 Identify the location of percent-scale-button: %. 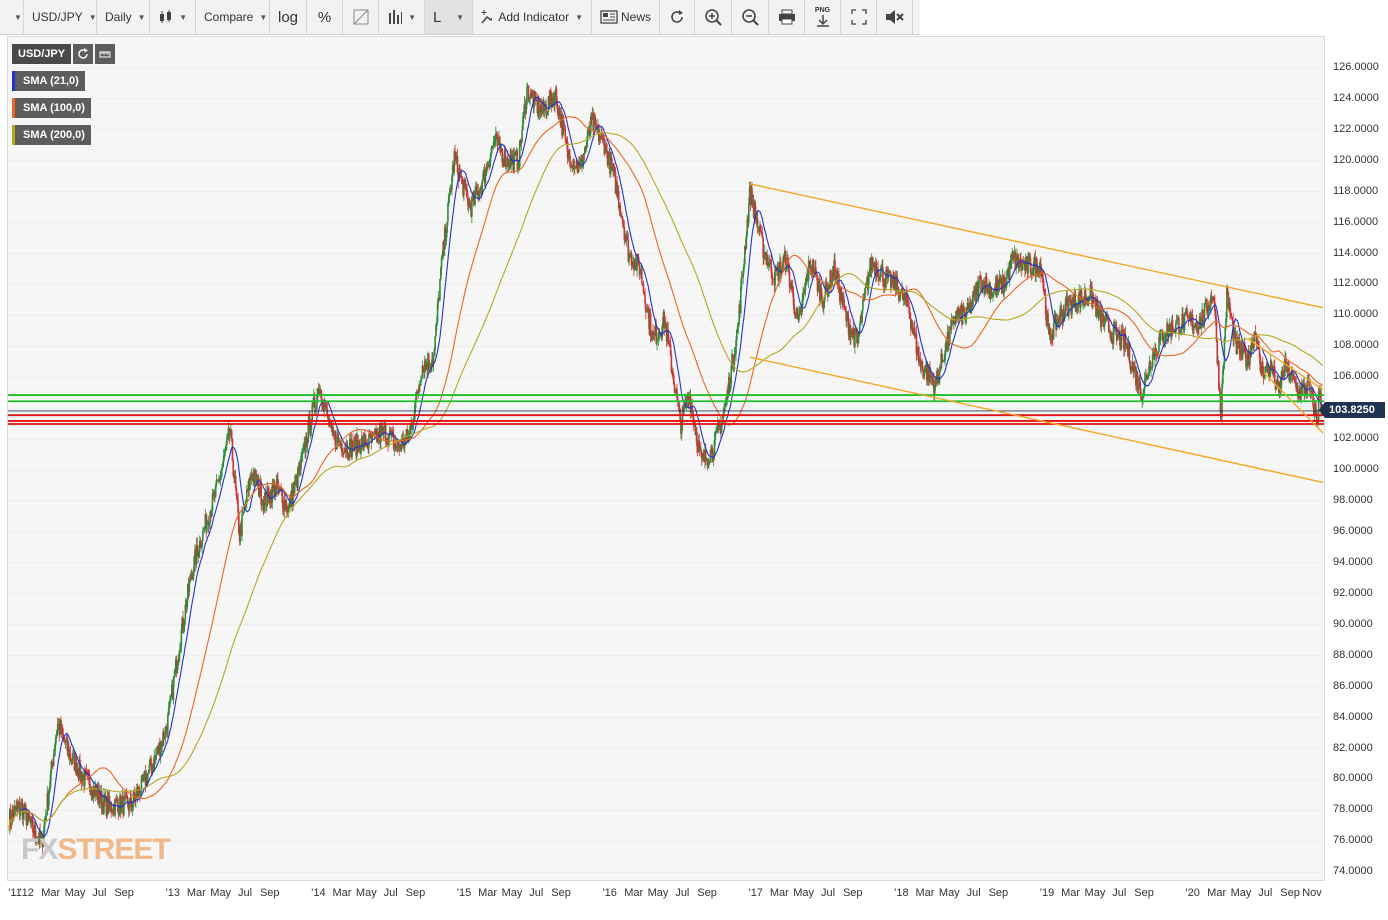
(325, 17).